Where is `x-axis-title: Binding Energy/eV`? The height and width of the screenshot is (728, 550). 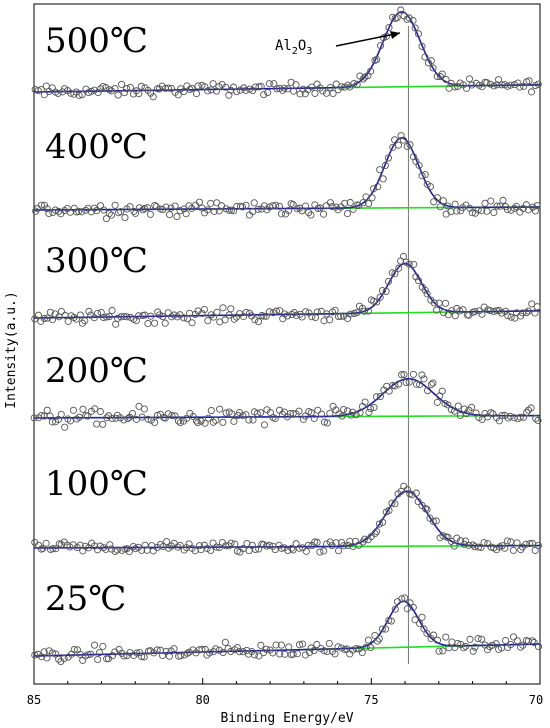 x-axis-title: Binding Energy/eV is located at coordinates (286, 718).